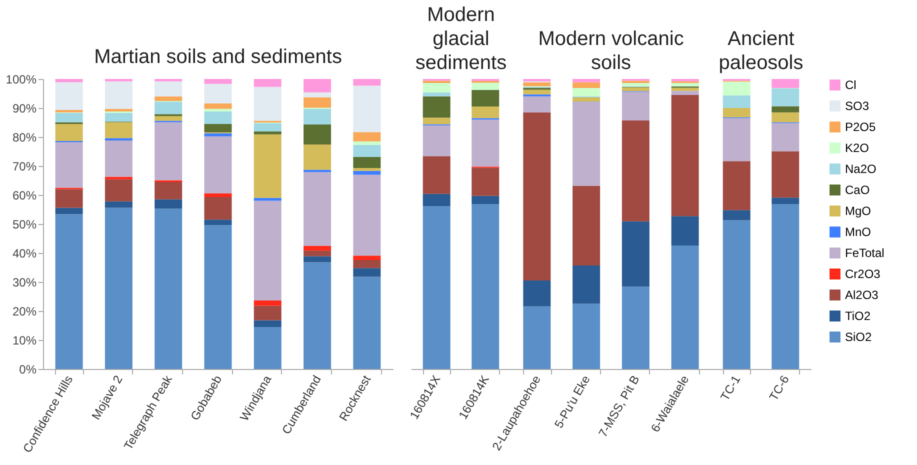 This screenshot has height=465, width=917. I want to click on legend-label: CaO, so click(857, 190).